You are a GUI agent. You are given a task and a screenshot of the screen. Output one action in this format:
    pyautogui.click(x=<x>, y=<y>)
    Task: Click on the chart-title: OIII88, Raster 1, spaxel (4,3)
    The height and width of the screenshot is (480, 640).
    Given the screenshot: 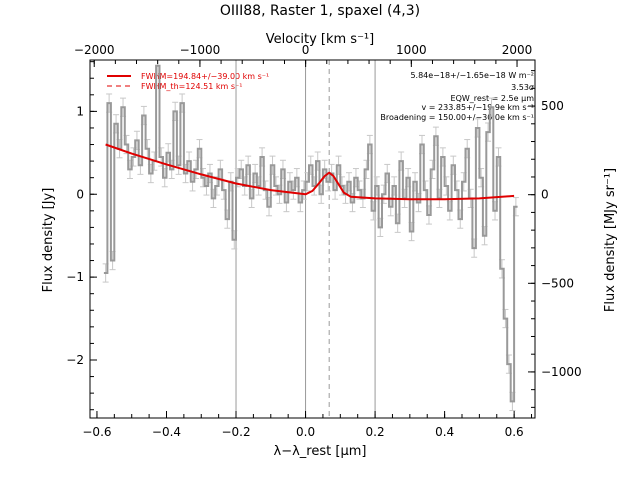 What is the action you would take?
    pyautogui.click(x=320, y=11)
    